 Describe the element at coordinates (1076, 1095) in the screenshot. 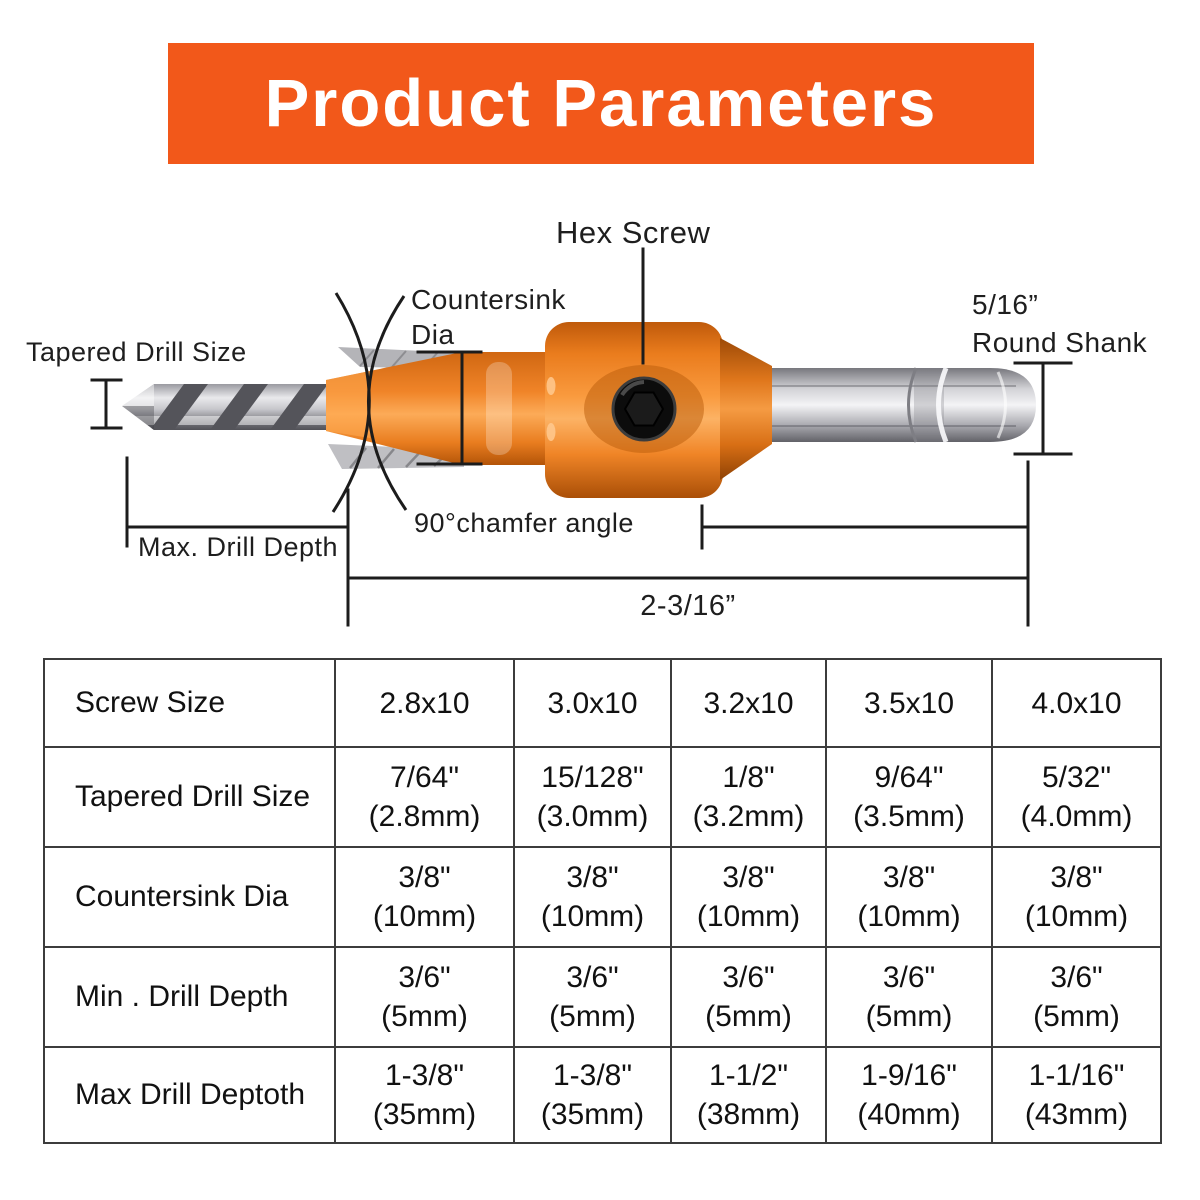

I see `table-cell: 1-1/16" (43mm)` at that location.